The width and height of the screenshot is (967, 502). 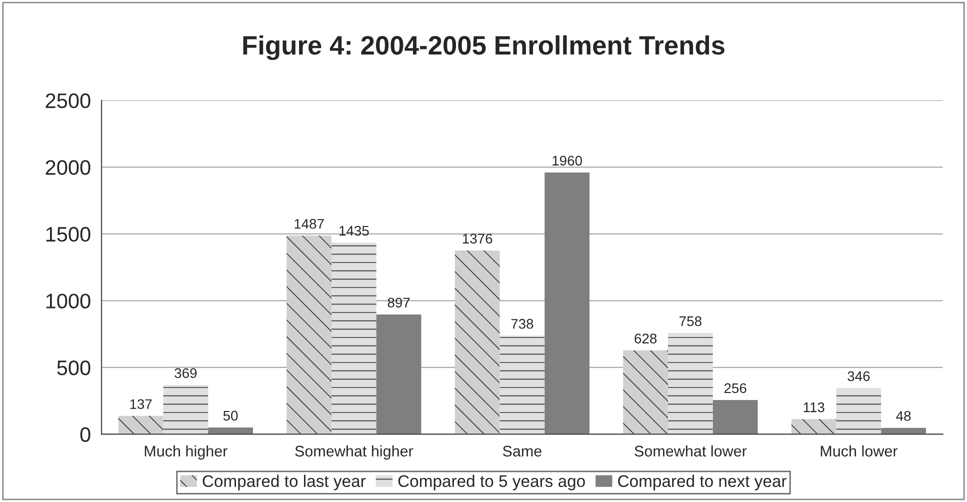 I want to click on data-label: 1487, so click(x=309, y=223).